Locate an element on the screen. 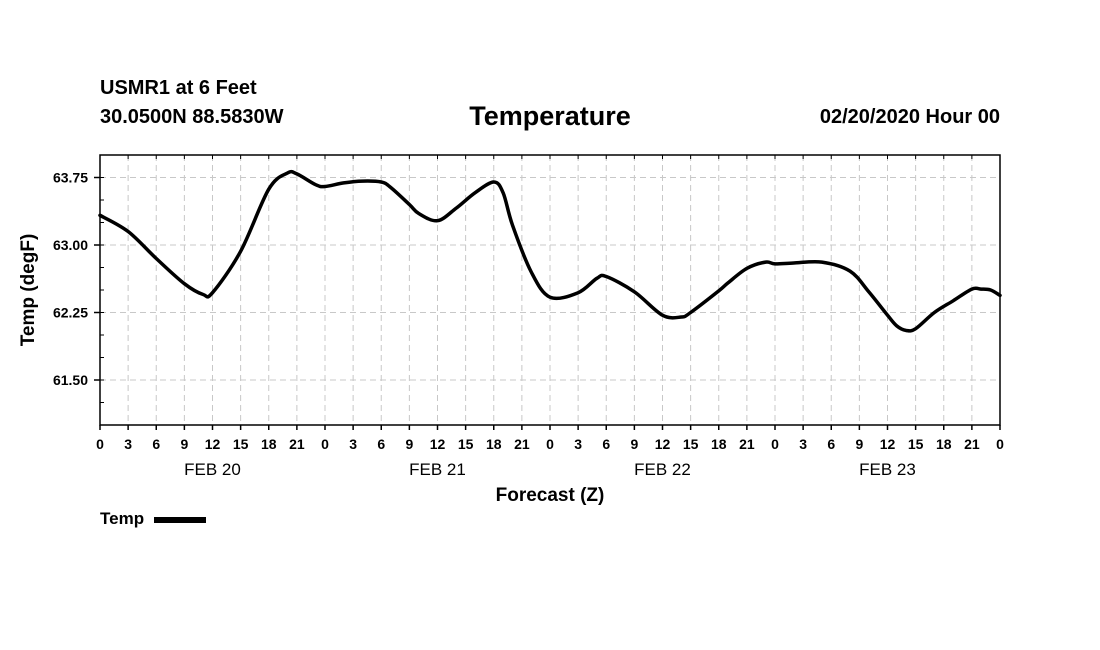 The height and width of the screenshot is (650, 1100). y-tick-label: 63.00 is located at coordinates (70, 245).